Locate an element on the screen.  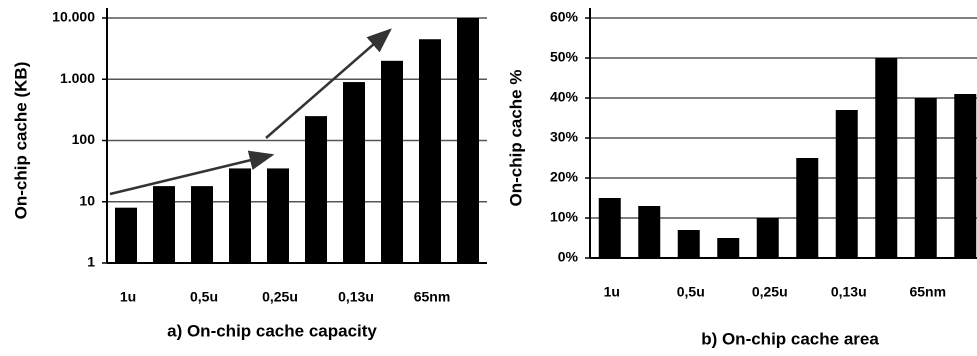
y-tick-label: 0% is located at coordinates (568, 257).